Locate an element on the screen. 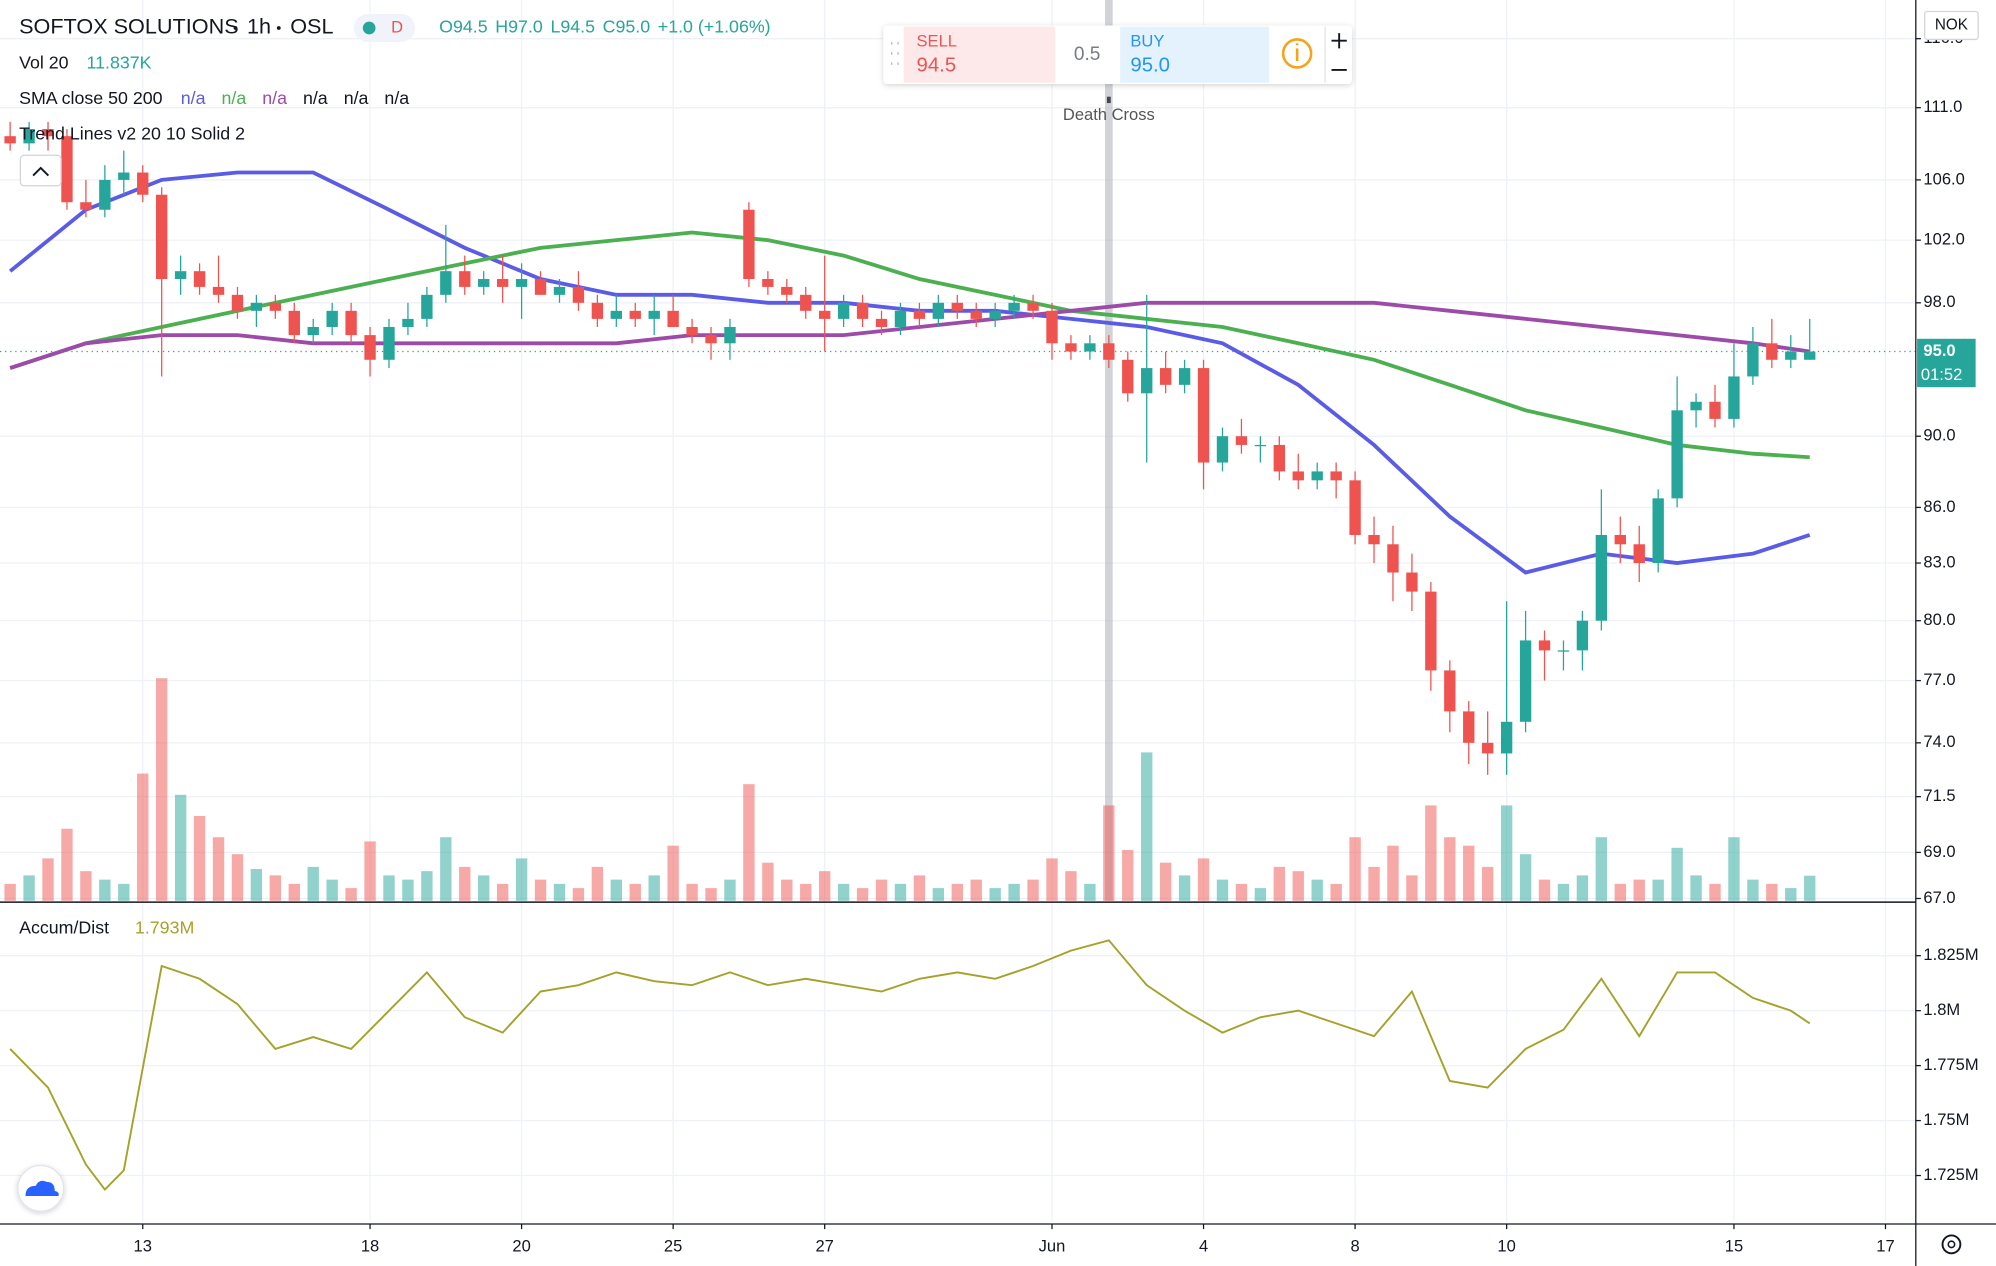  exchange: OSL is located at coordinates (311, 26).